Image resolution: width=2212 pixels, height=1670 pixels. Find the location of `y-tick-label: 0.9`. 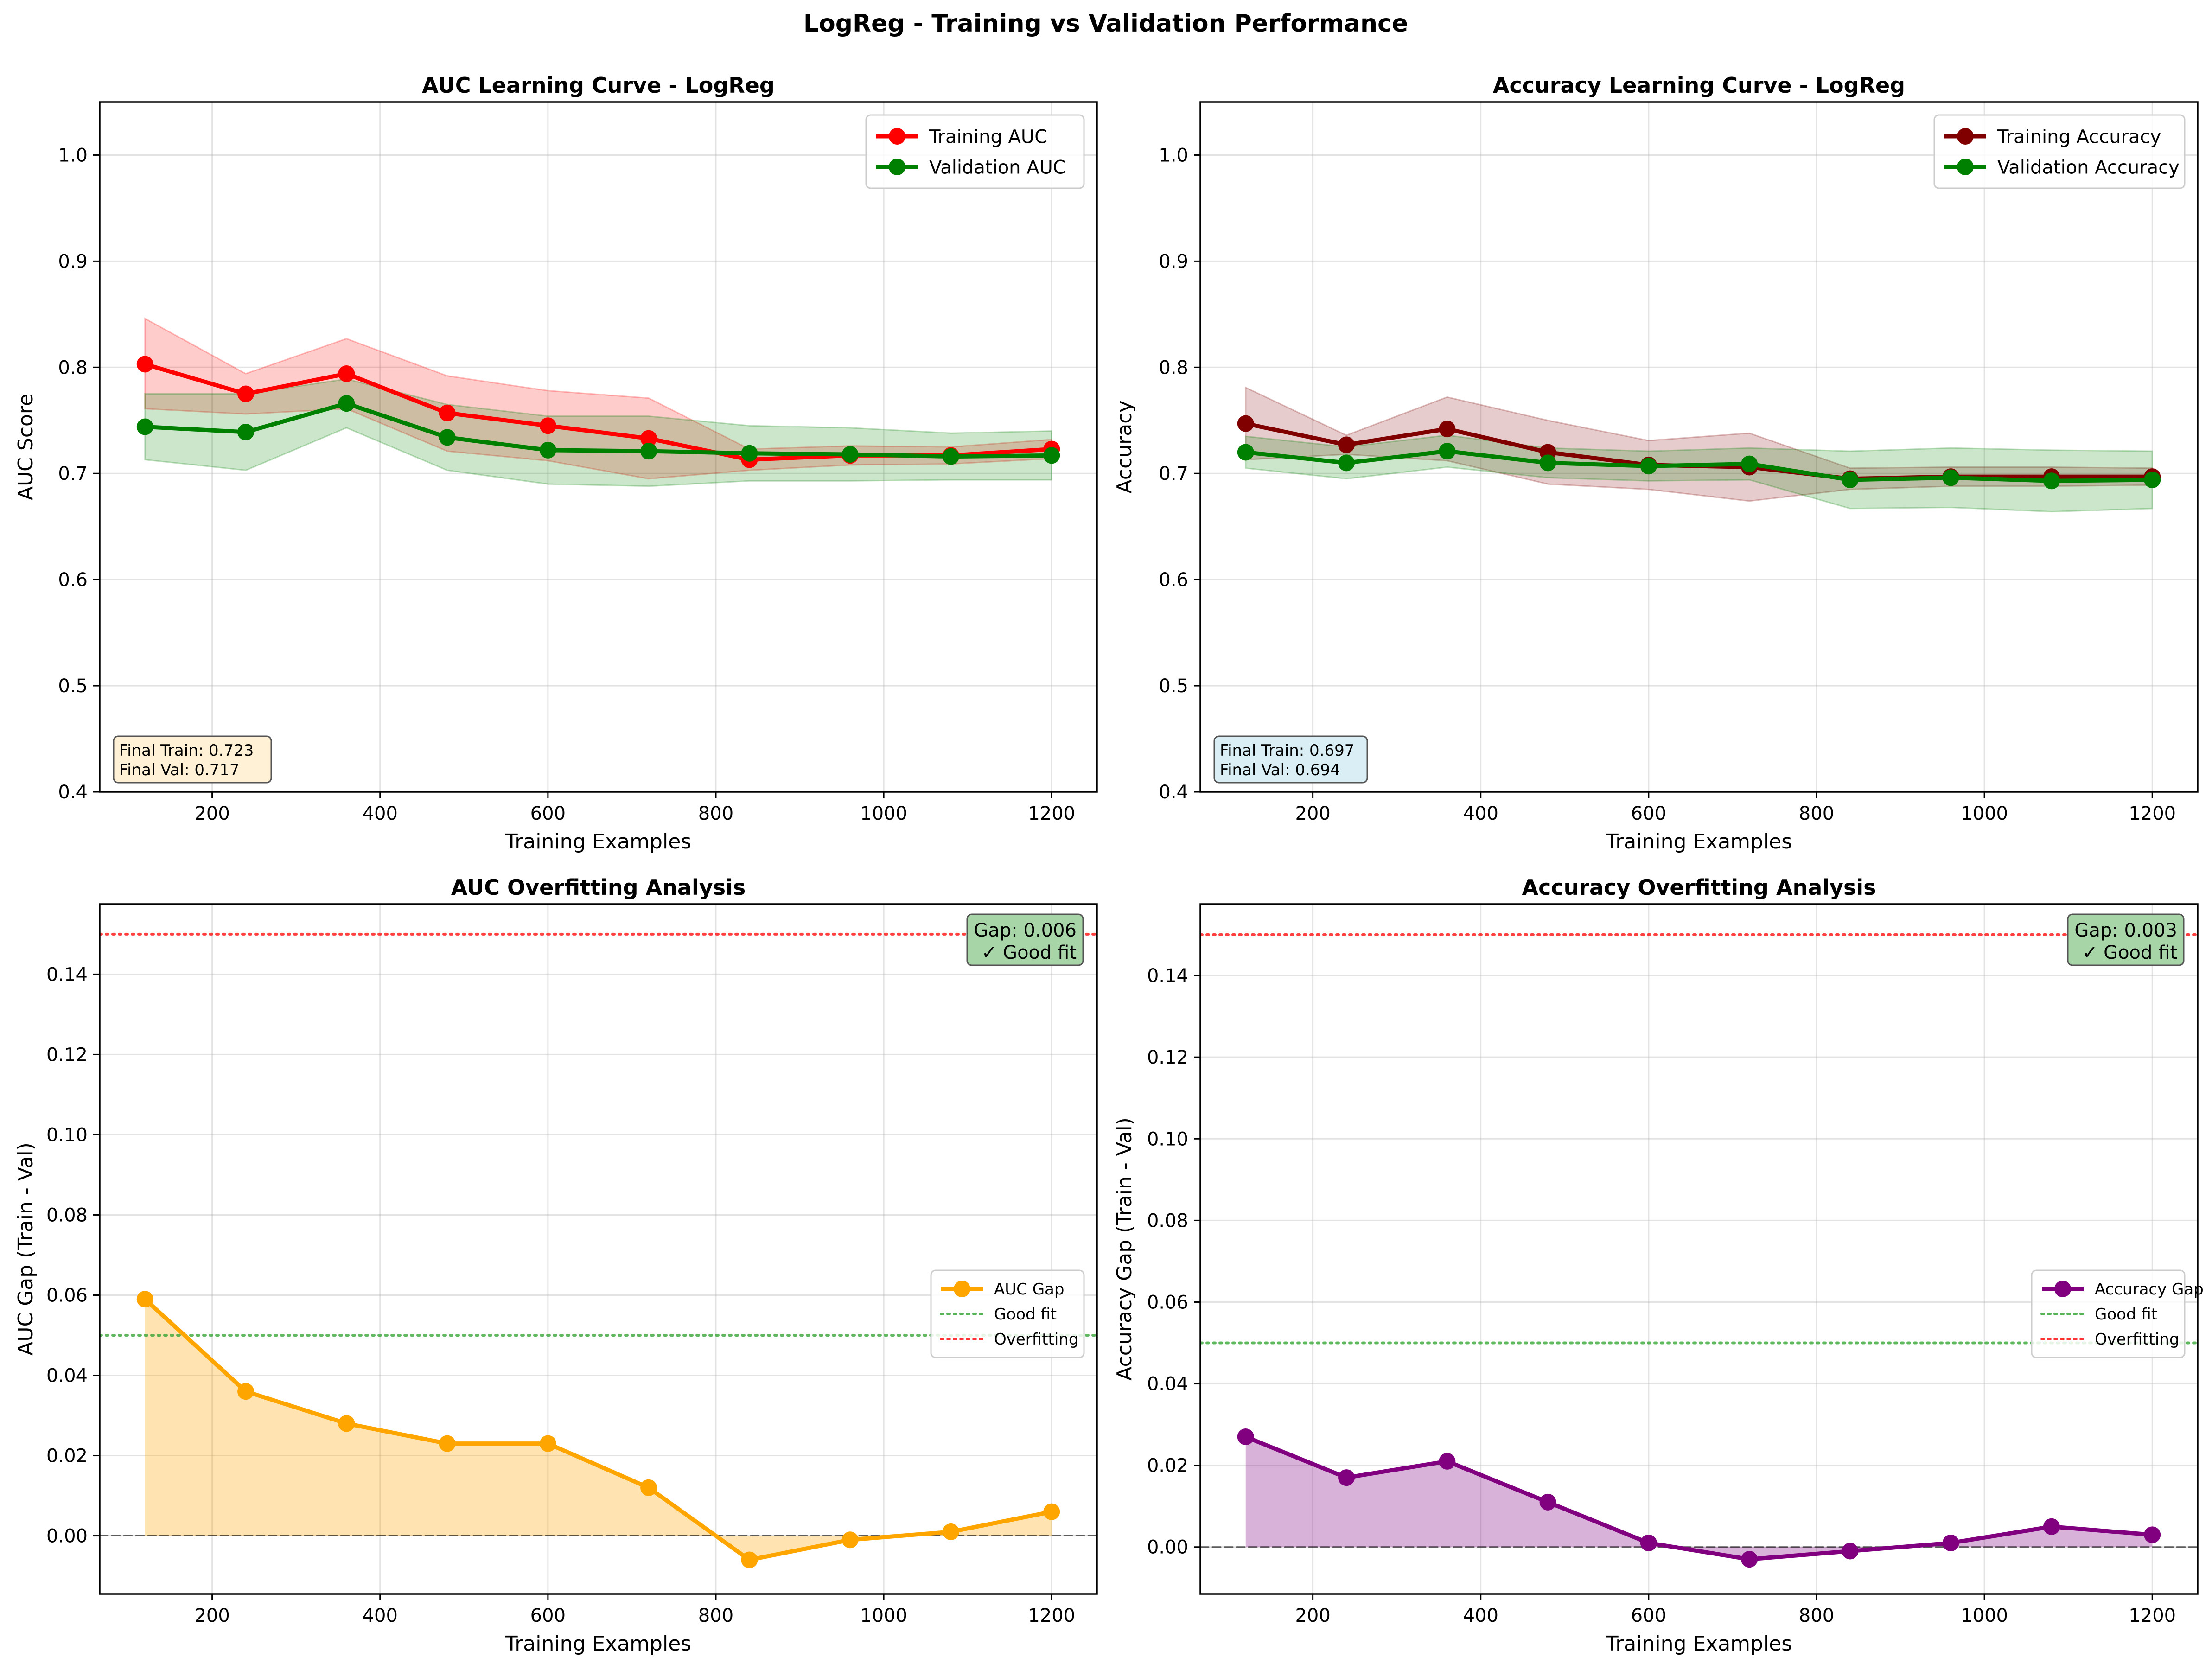

y-tick-label: 0.9 is located at coordinates (1173, 261).